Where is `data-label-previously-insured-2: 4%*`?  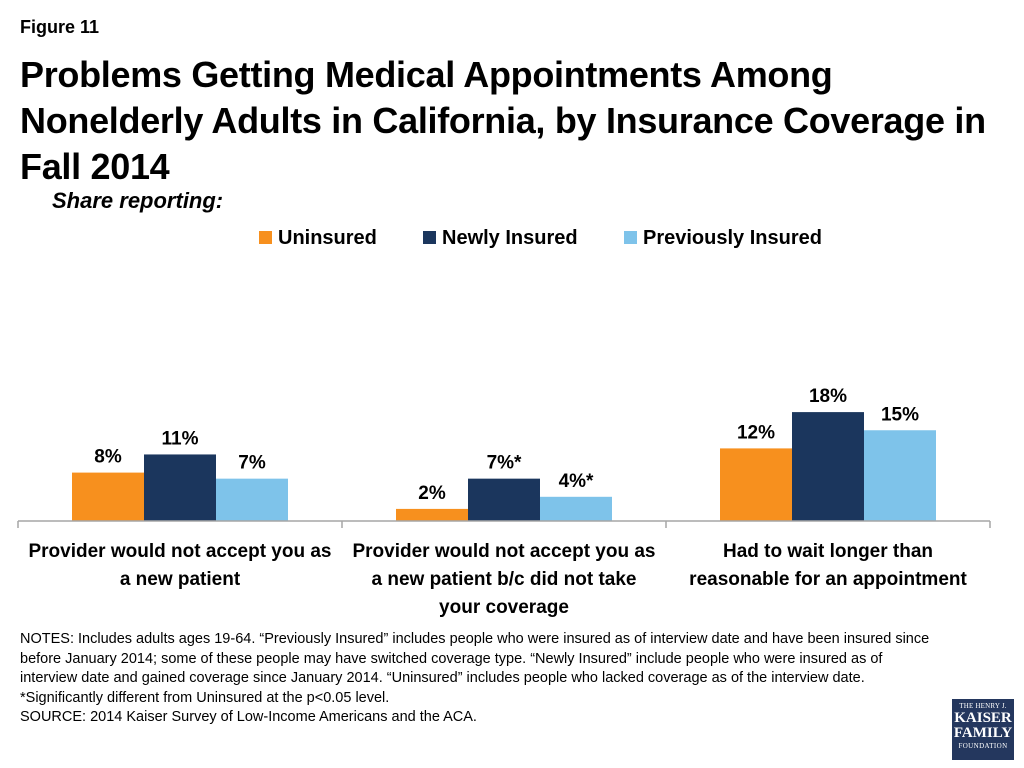
data-label-previously-insured-2: 4%* is located at coordinates (576, 481).